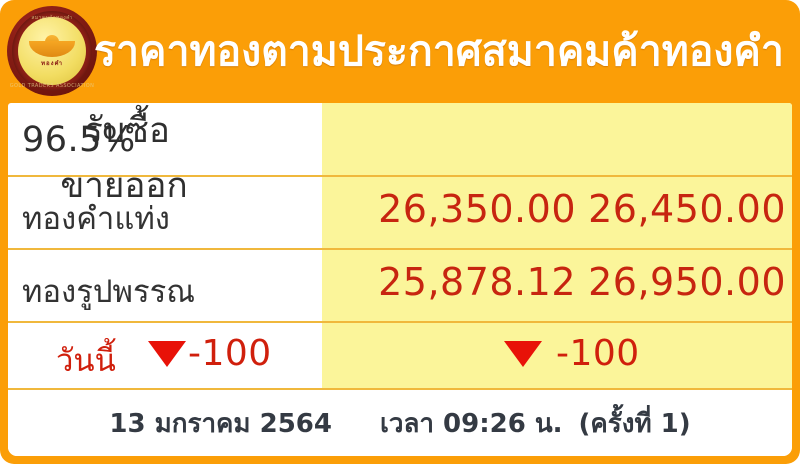 The width and height of the screenshot is (800, 464). I want to click on column-header-buy: รับซื้อ, so click(127, 131).